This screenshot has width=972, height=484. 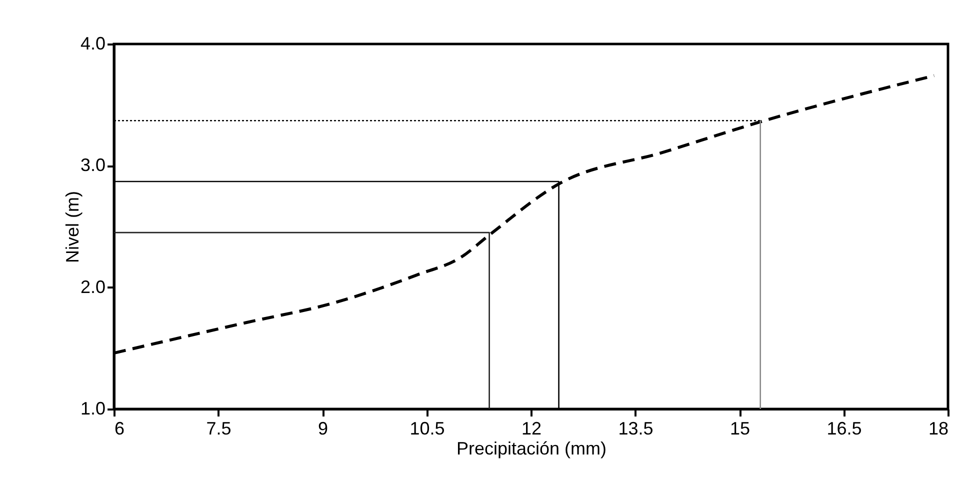 I want to click on y-tick-label: 3.0, so click(x=93, y=165).